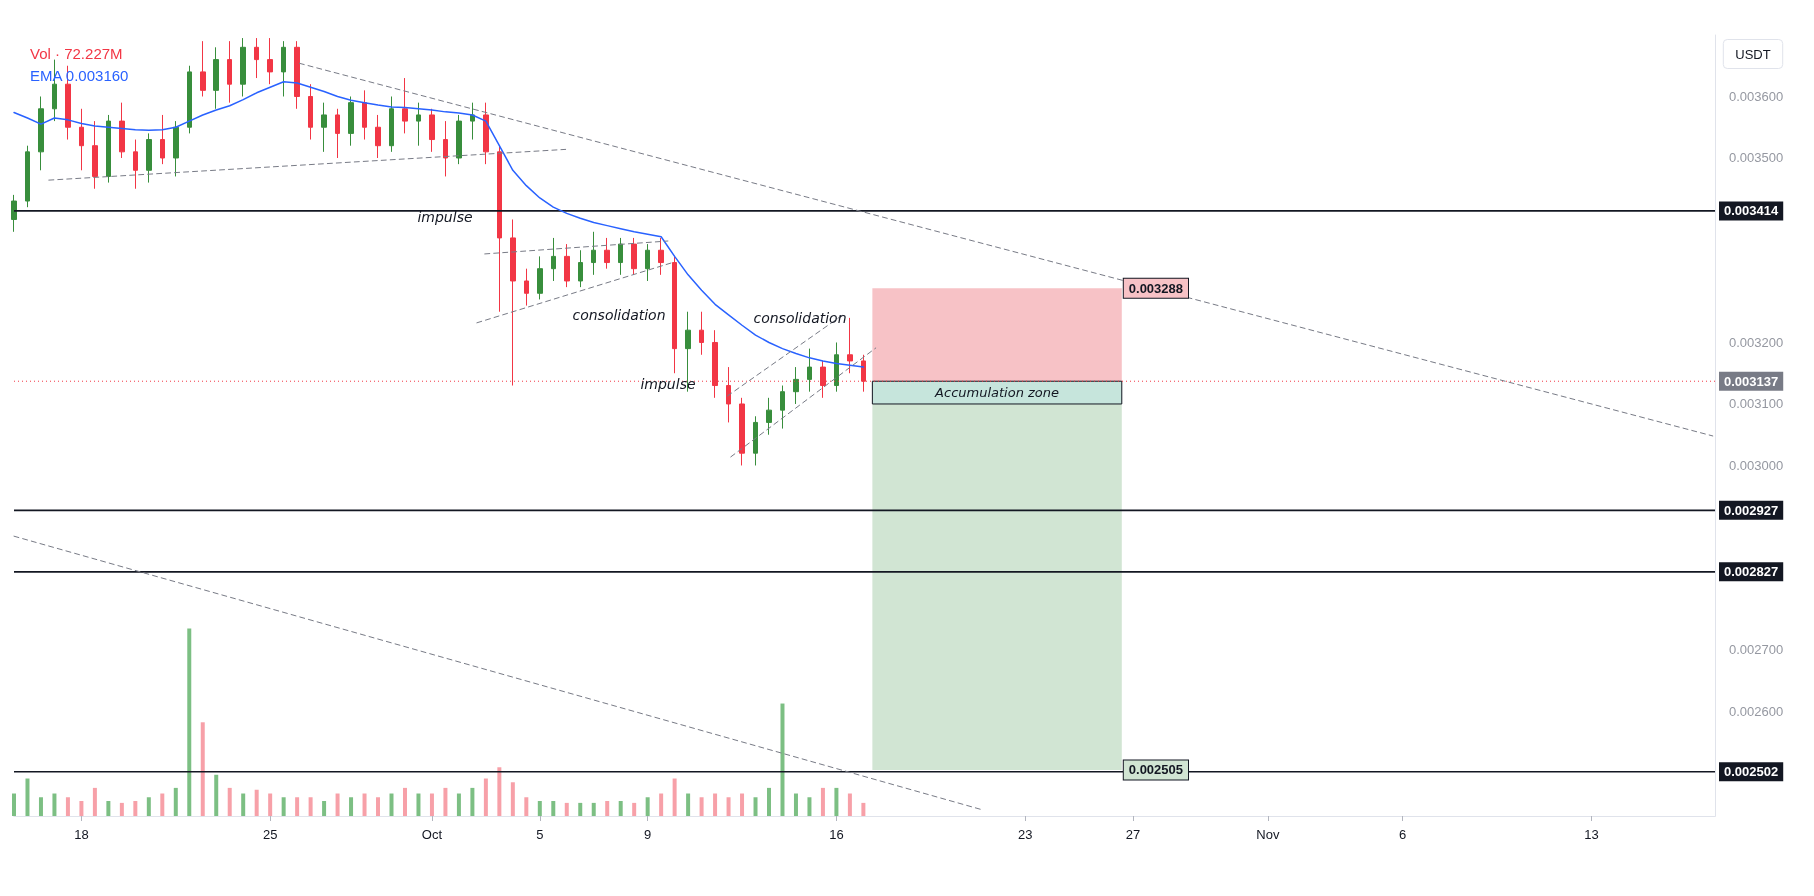 The width and height of the screenshot is (1814, 896). What do you see at coordinates (1156, 770) in the screenshot?
I see `band-label: 0.002505` at bounding box center [1156, 770].